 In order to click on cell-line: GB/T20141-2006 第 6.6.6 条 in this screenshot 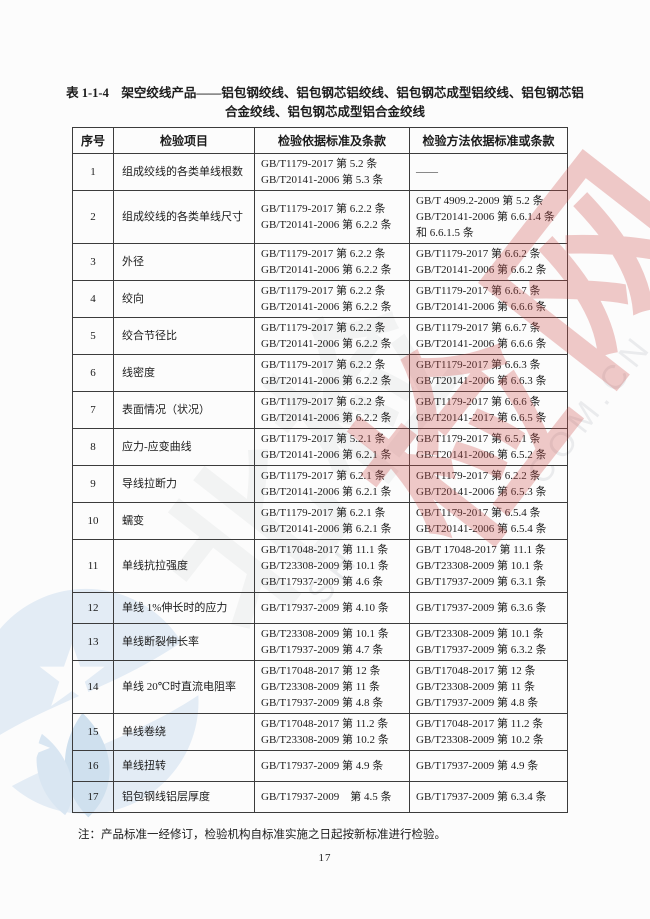, I will do `click(481, 307)`.